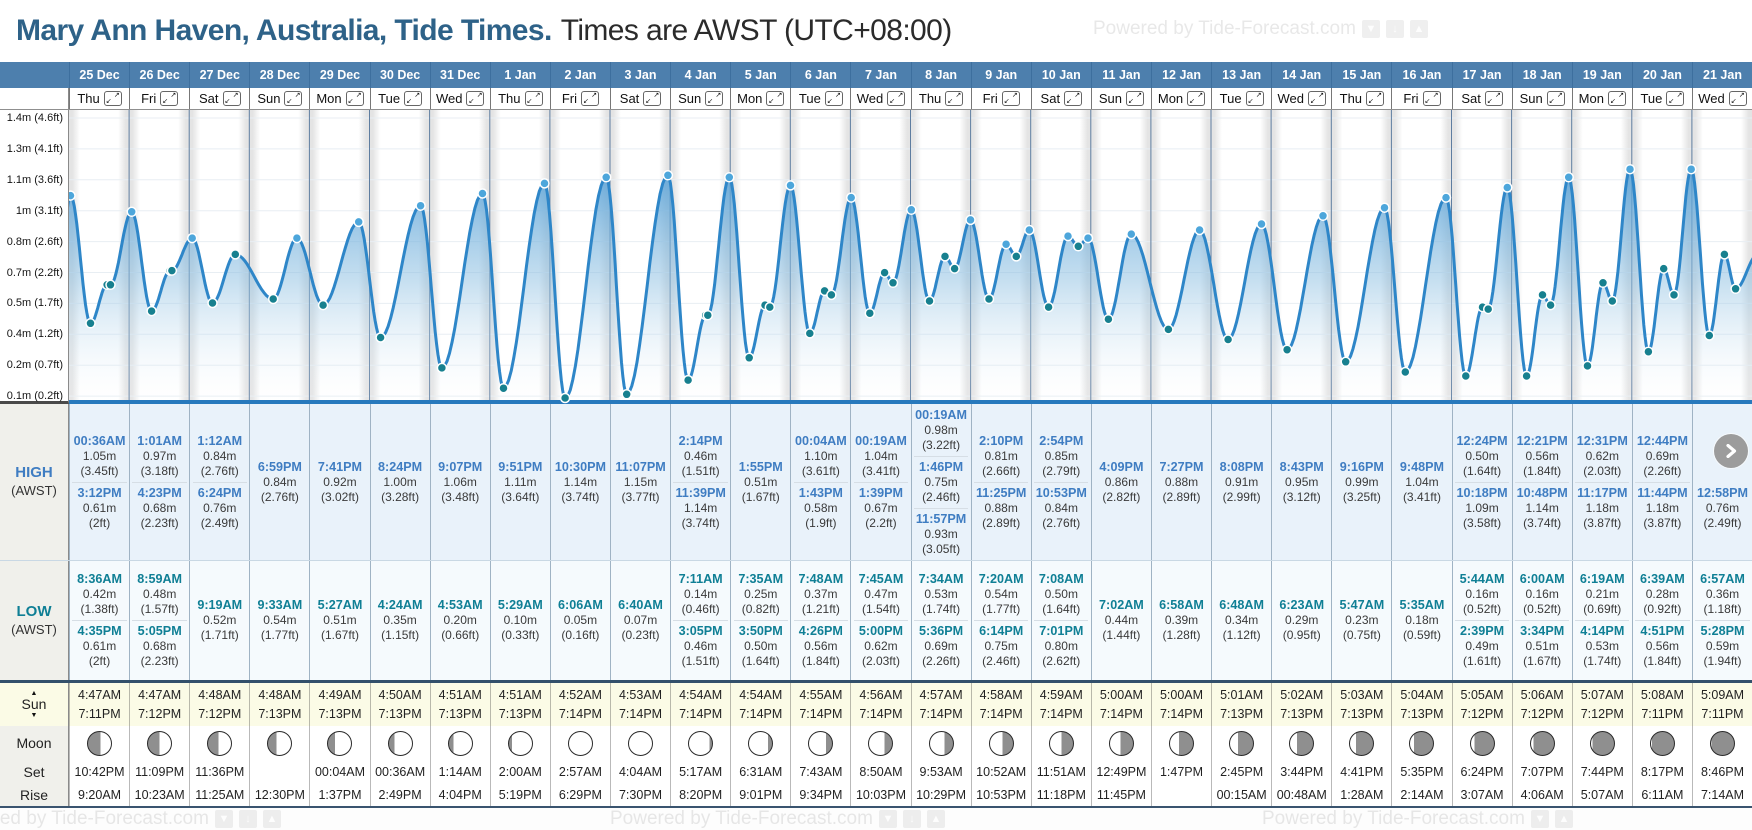 The image size is (1752, 830). Describe the element at coordinates (1001, 455) in the screenshot. I see `tide-height-m: 0.81m` at that location.